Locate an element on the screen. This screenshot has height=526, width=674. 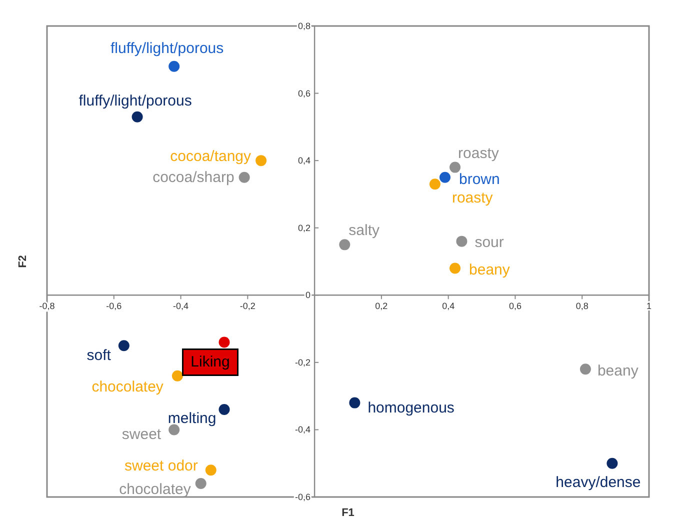
annotation: Liking is located at coordinates (210, 362).